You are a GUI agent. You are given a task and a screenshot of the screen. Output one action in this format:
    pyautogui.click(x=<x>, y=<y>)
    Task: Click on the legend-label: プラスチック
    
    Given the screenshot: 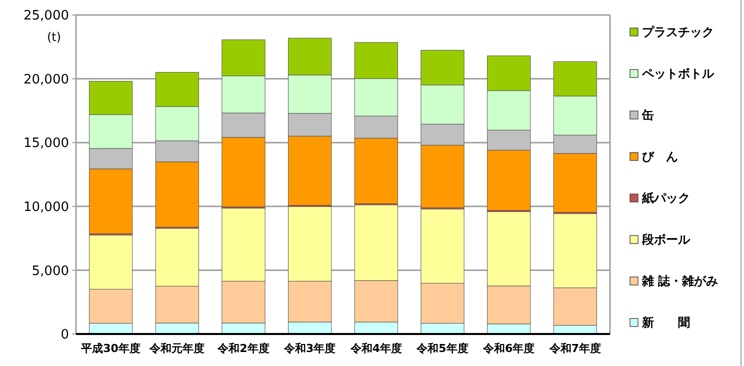 What is the action you would take?
    pyautogui.click(x=678, y=32)
    